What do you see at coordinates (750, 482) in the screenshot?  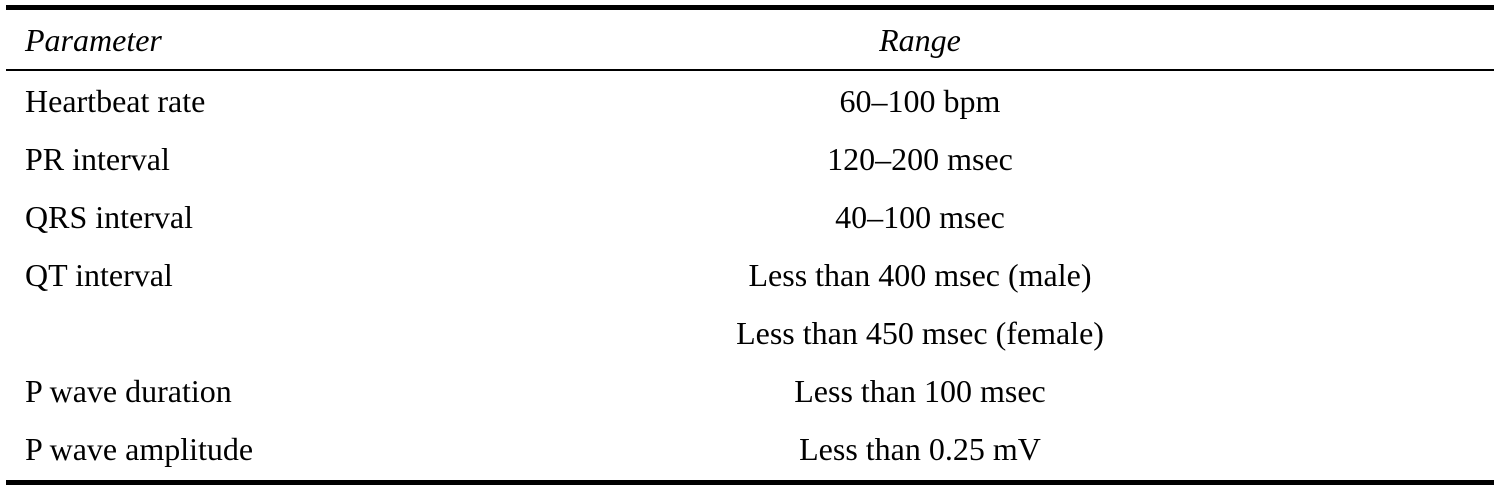 I see `bottom-rule` at bounding box center [750, 482].